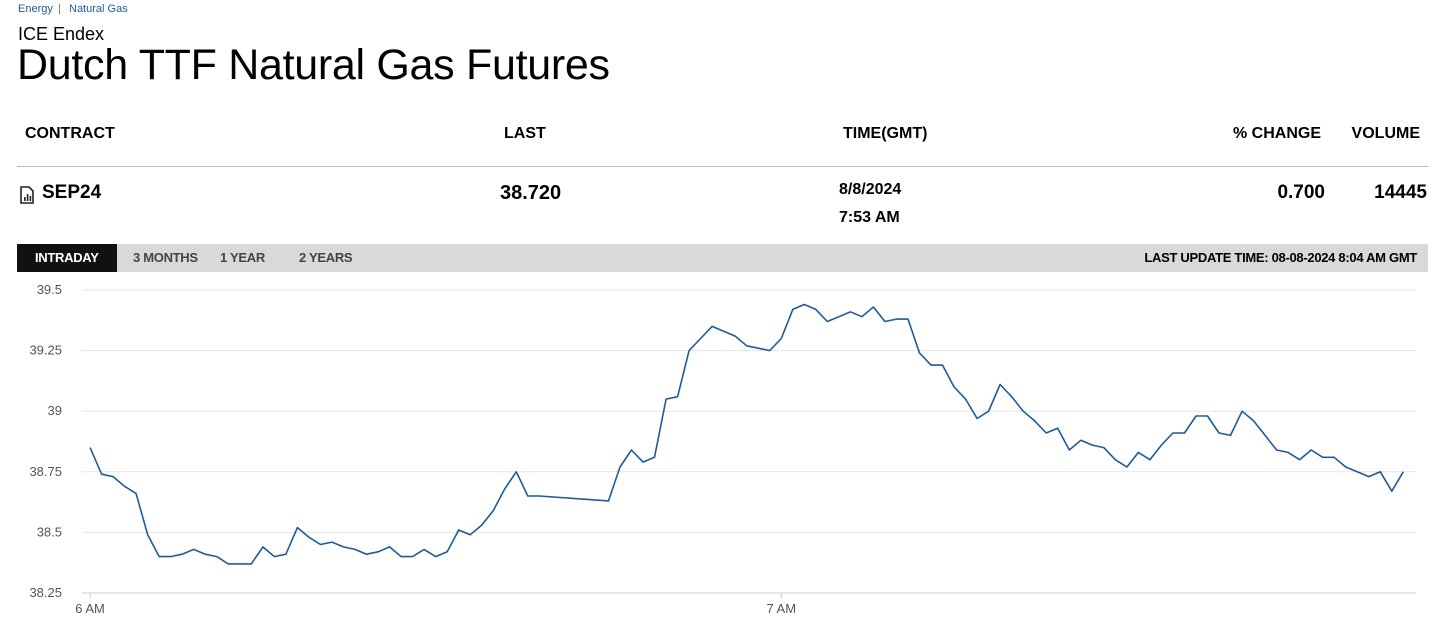 The width and height of the screenshot is (1451, 644). Describe the element at coordinates (1400, 192) in the screenshot. I see `volume: 14445` at that location.